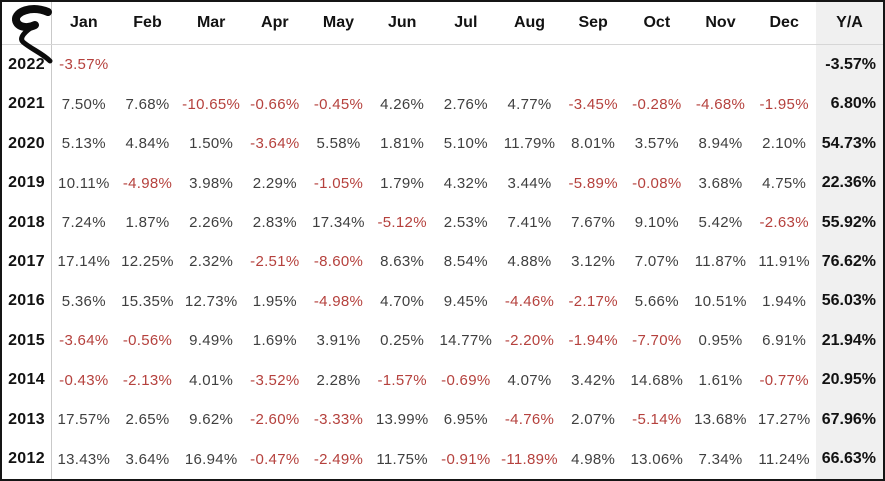  What do you see at coordinates (657, 22) in the screenshot?
I see `column-header-oct: Oct` at bounding box center [657, 22].